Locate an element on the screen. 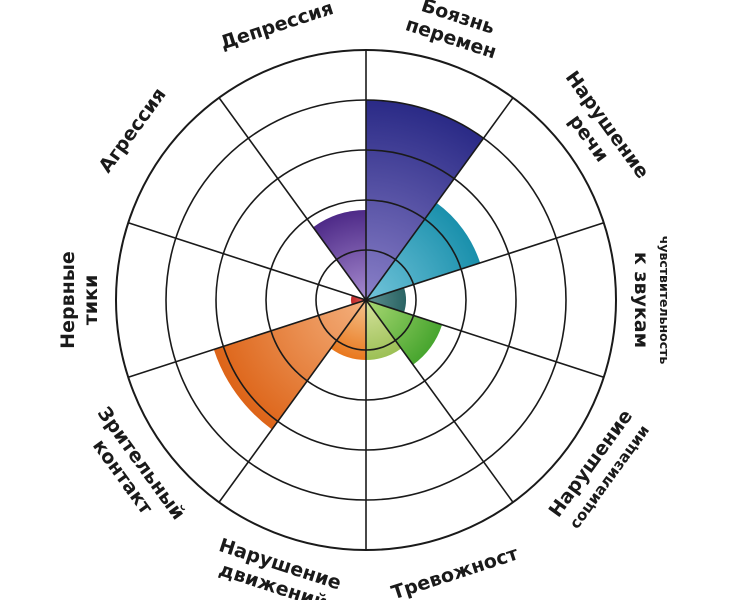  category-label-10-line-1: Депрессия is located at coordinates (277, 27).